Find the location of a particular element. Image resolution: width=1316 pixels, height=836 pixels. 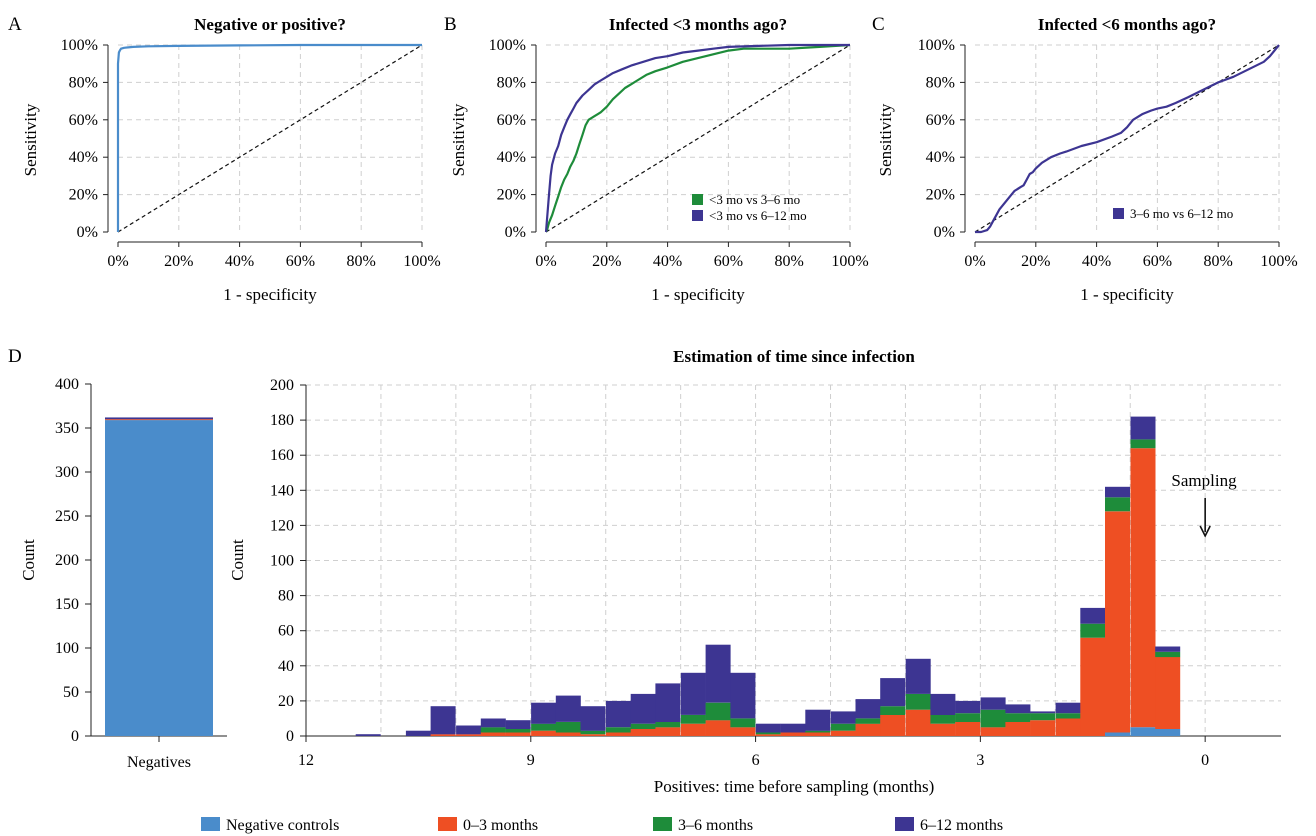

y-tick-label: 140 is located at coordinates (282, 490).